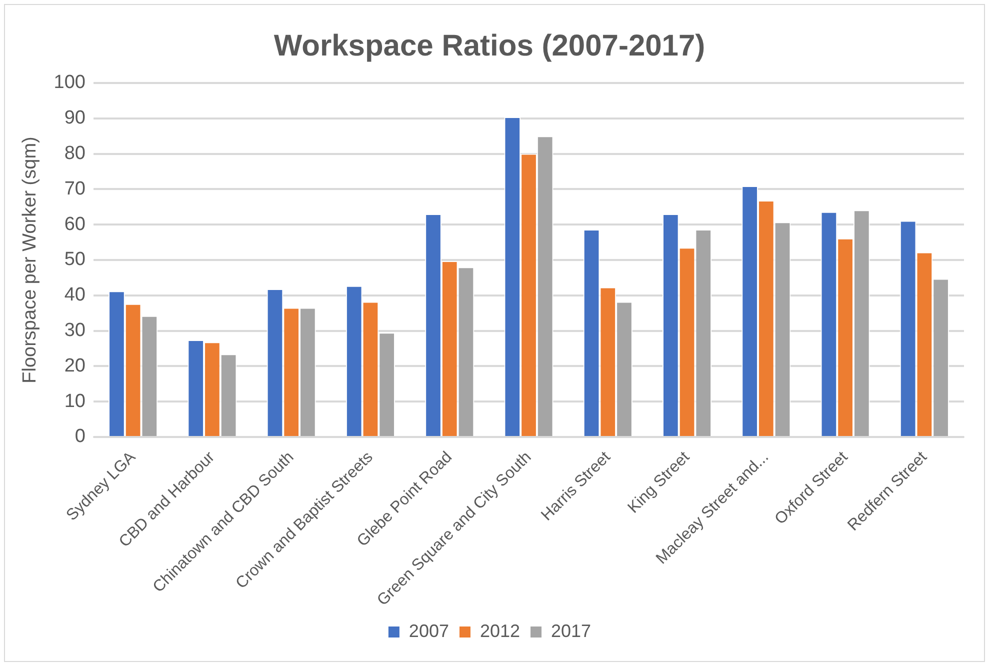 The width and height of the screenshot is (989, 666). I want to click on y-tick-label: 50, so click(75, 259).